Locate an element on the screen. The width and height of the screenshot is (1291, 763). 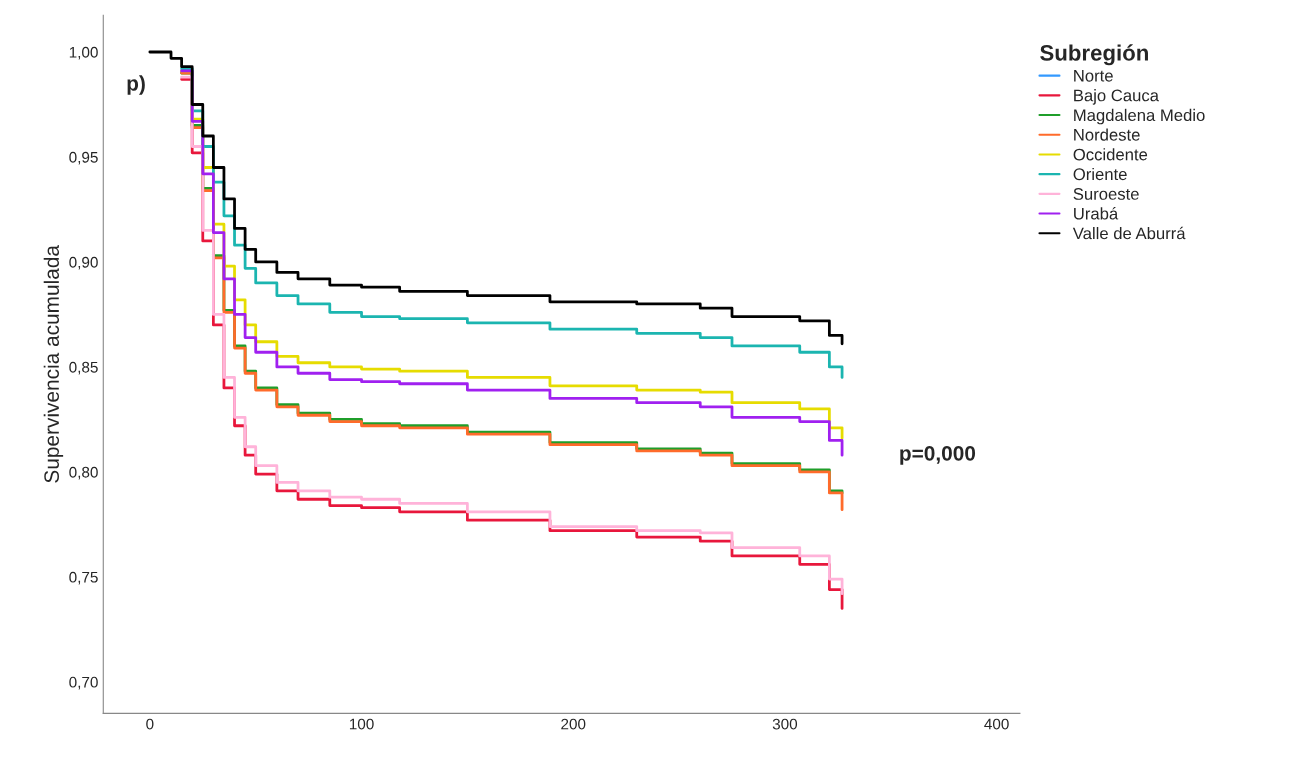
legend-label: Suroeste is located at coordinates (1106, 194).